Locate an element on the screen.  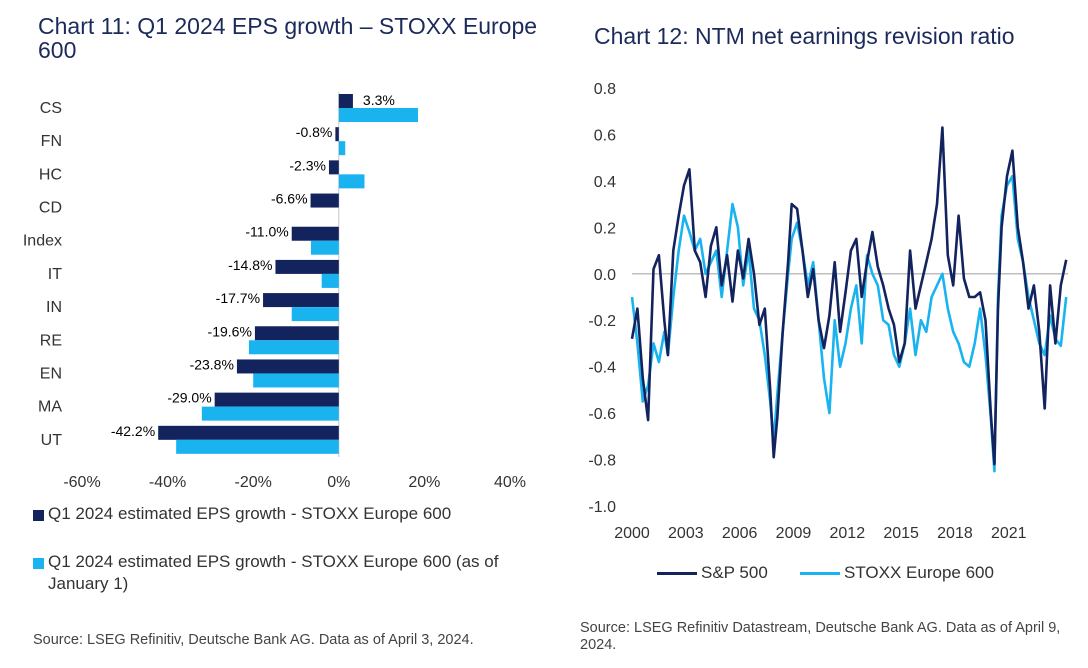
y-tick-label: -1.0 is located at coordinates (602, 507).